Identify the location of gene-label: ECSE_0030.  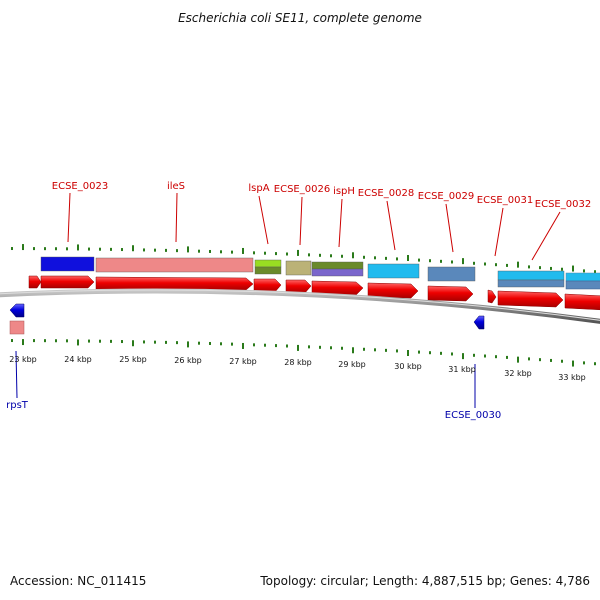
(473, 415).